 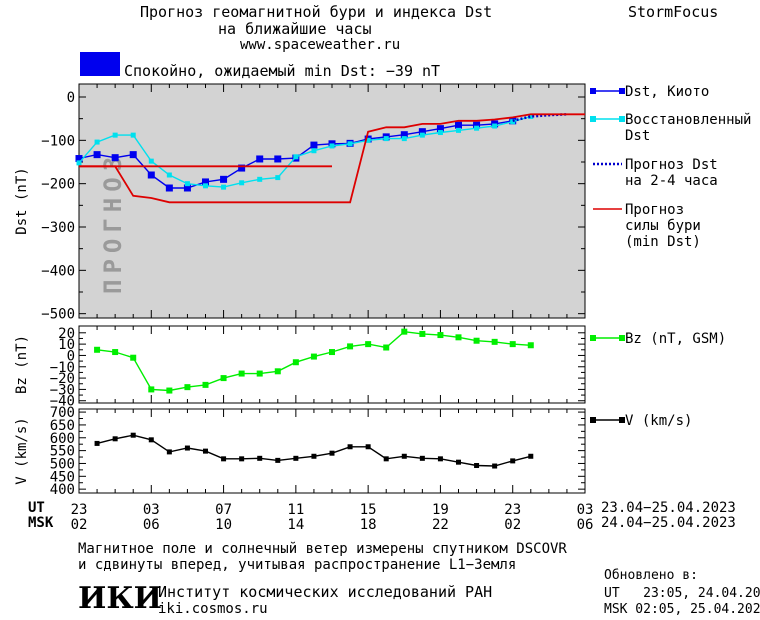 I want to click on legend-restored-2: Dst, so click(x=638, y=136).